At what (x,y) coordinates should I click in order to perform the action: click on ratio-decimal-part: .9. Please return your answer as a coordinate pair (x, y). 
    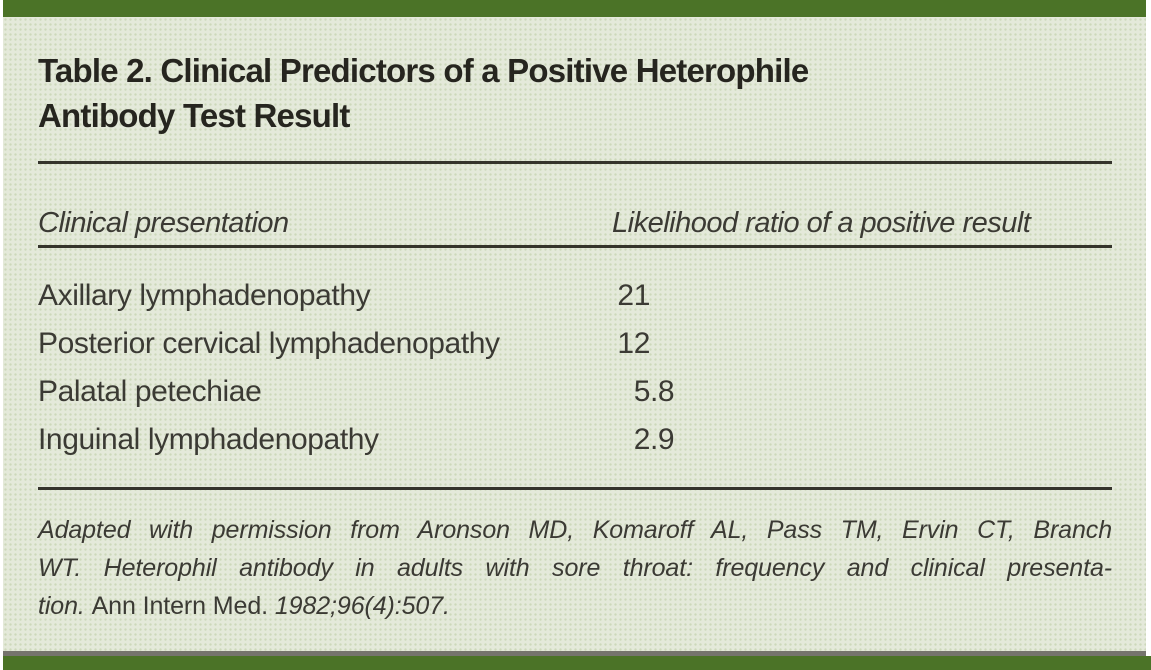
    Looking at the image, I should click on (662, 439).